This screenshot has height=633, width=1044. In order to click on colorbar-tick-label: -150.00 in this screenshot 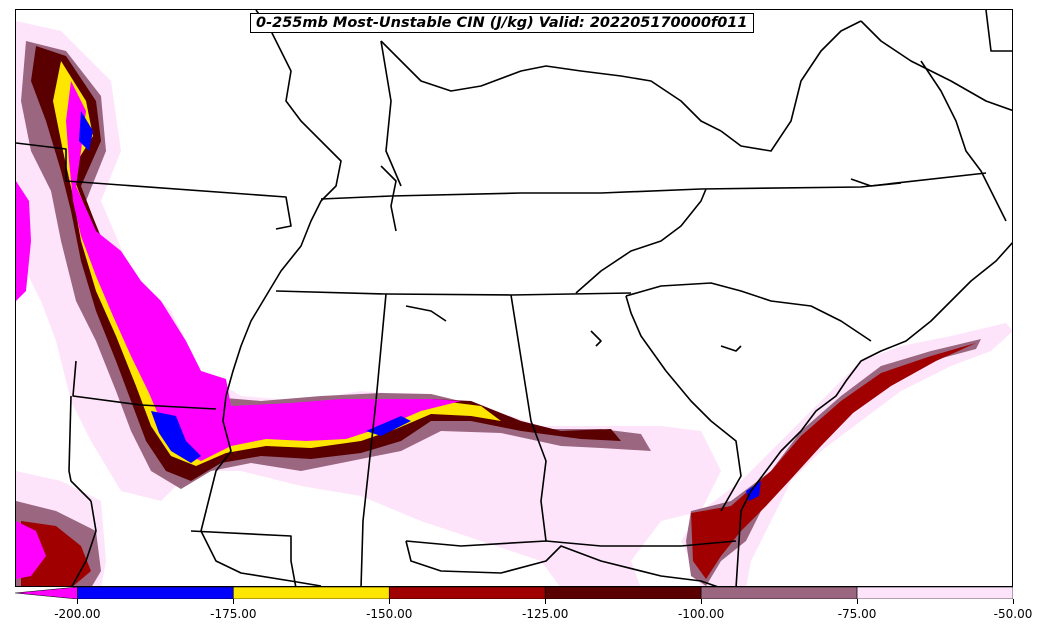, I will do `click(389, 614)`.